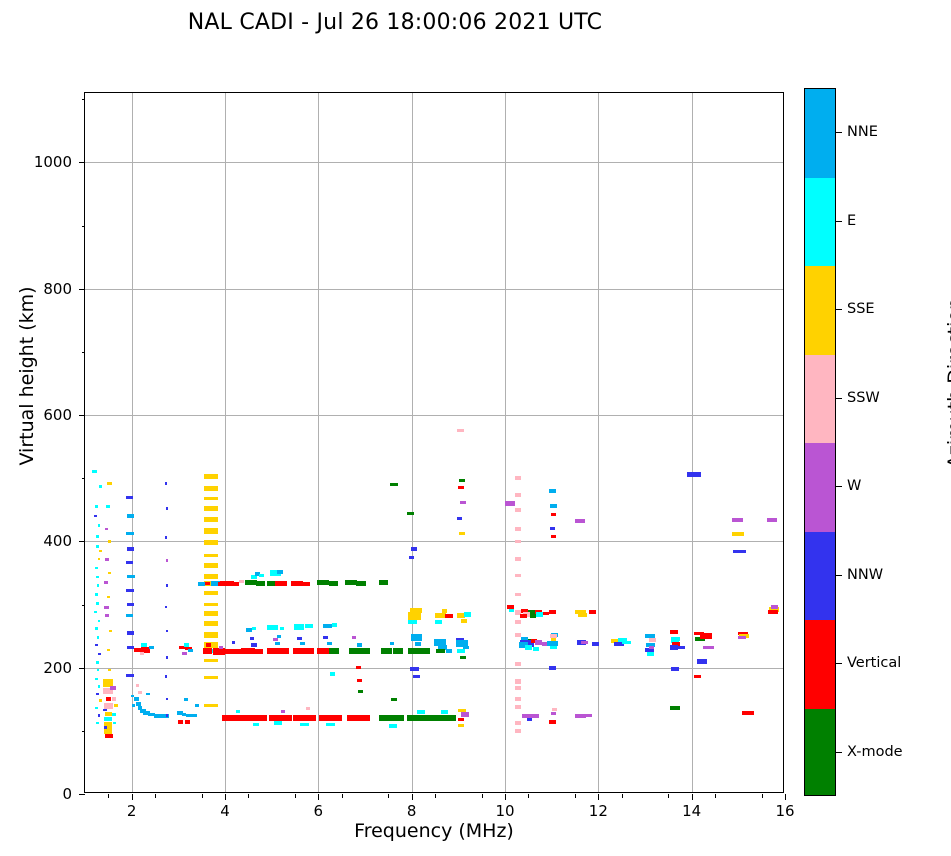 This screenshot has height=856, width=951. I want to click on colorbar-segment-ssw, so click(820, 399).